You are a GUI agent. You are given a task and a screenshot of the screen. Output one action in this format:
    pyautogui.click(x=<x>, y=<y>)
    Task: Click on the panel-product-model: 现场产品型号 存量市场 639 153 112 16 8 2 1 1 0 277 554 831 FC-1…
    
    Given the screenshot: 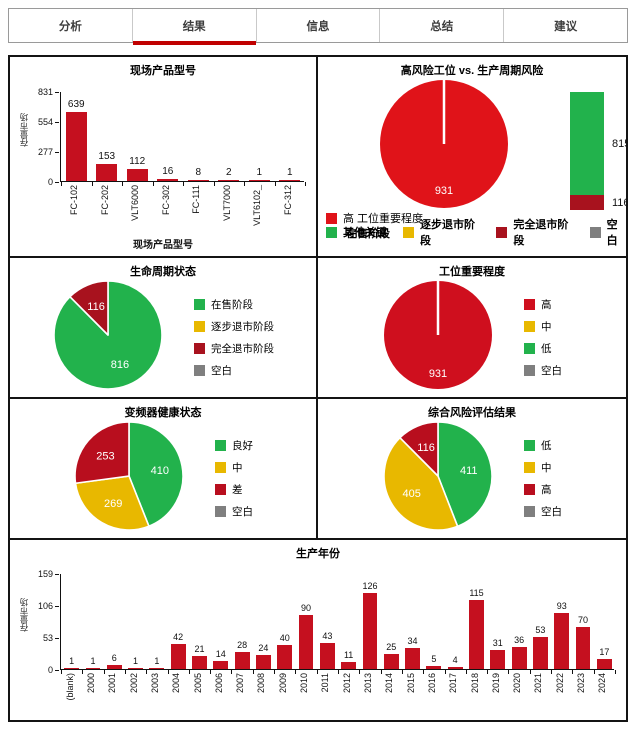 What is the action you would take?
    pyautogui.click(x=164, y=156)
    